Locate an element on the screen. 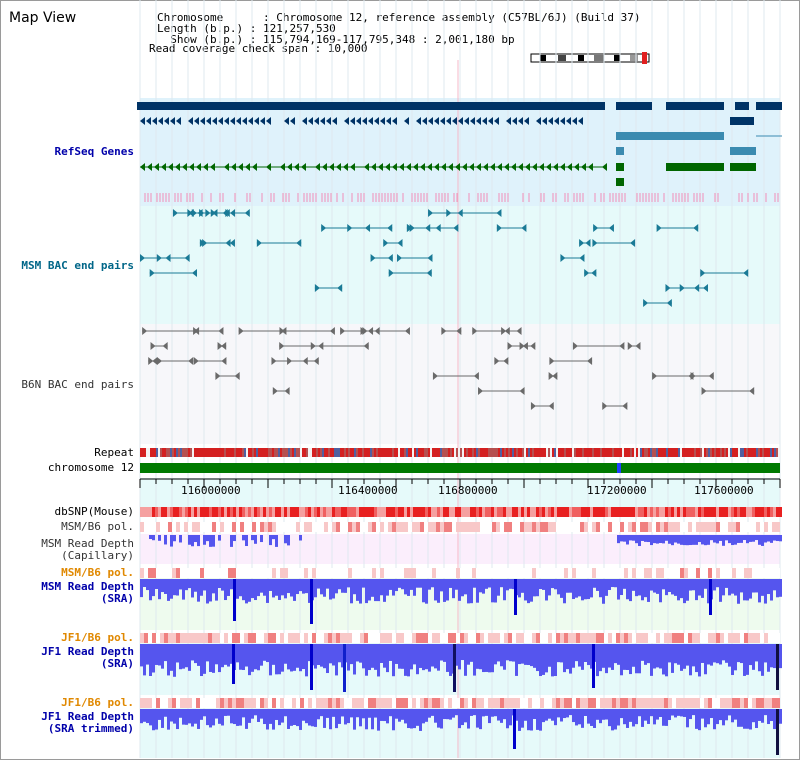 The height and width of the screenshot is (760, 800). msm-depth-sra-label: MSM Read Depth (SRA) is located at coordinates (87, 592).